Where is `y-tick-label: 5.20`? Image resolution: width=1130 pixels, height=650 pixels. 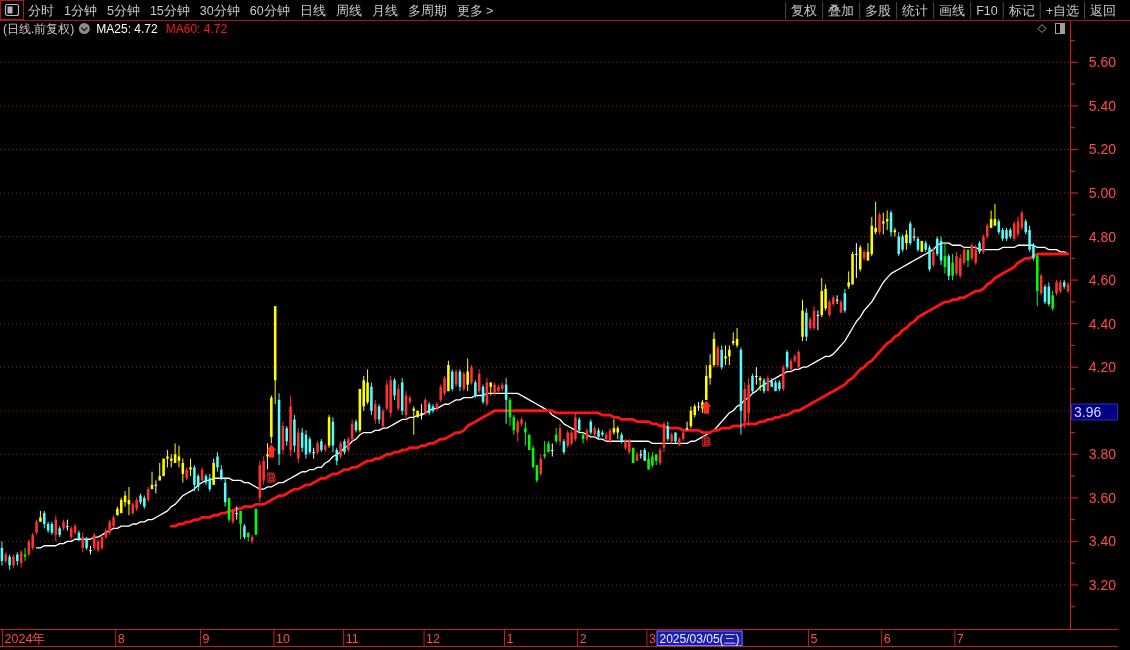
y-tick-label: 5.20 is located at coordinates (1102, 149).